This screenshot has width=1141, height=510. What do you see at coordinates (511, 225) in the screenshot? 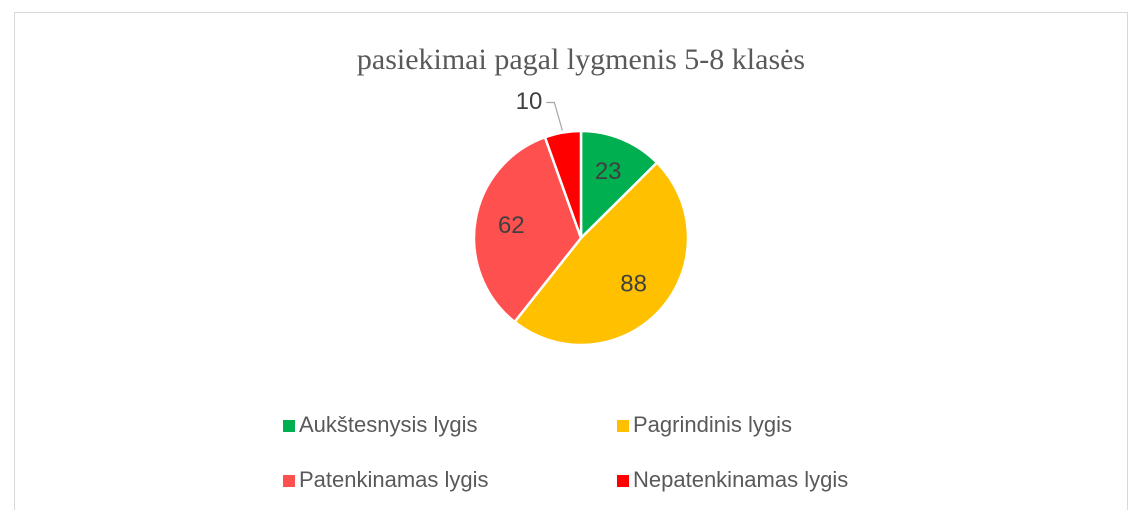
I see `data-label: 62` at bounding box center [511, 225].